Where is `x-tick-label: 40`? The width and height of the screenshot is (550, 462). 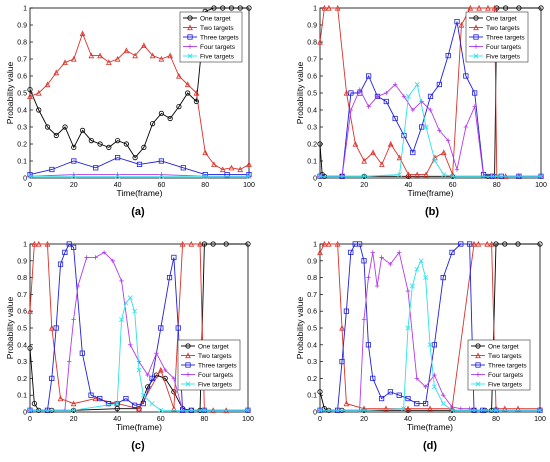
x-tick-label: 40 is located at coordinates (409, 185).